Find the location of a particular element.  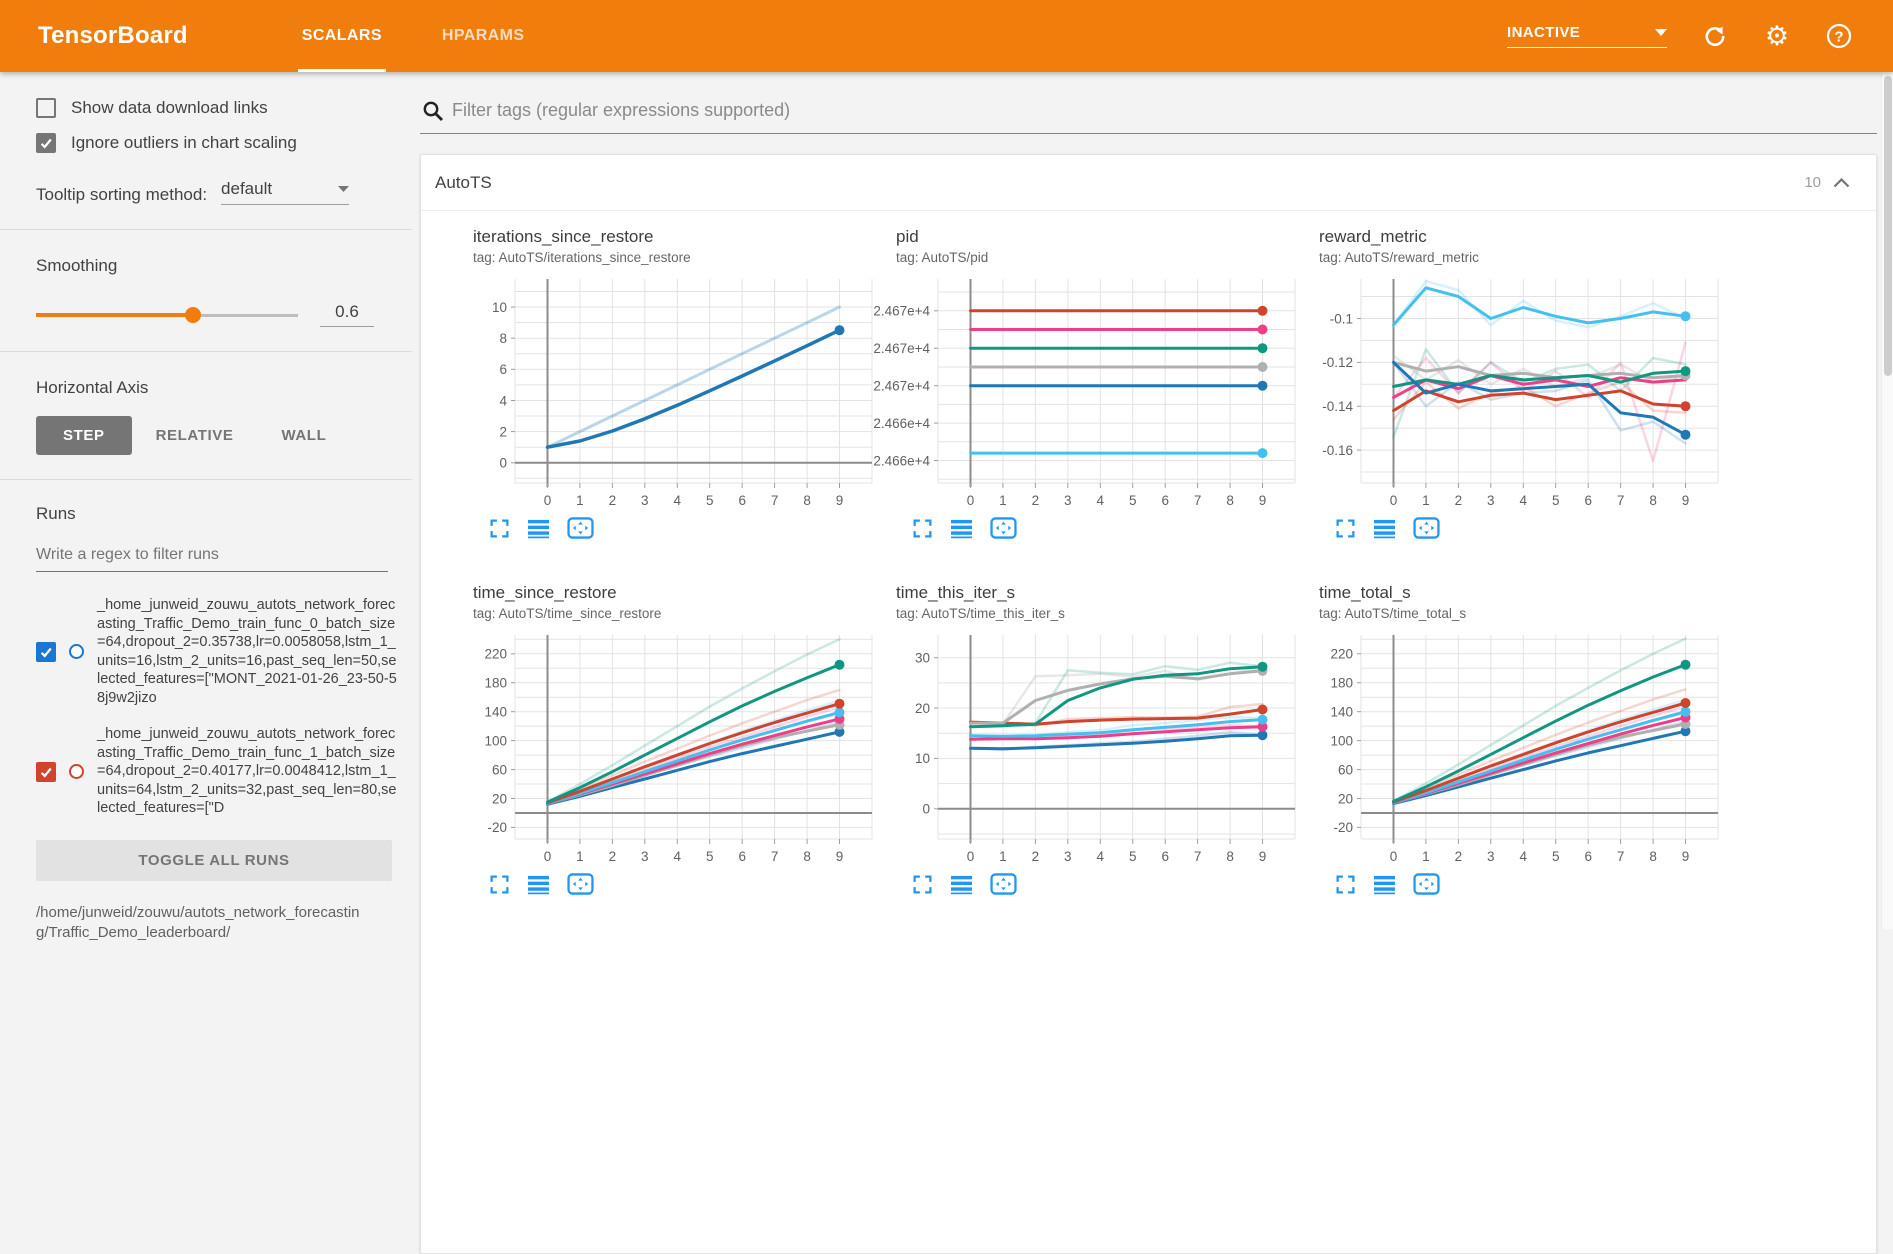

chart-title: time_this_iter_s is located at coordinates (1096, 593).